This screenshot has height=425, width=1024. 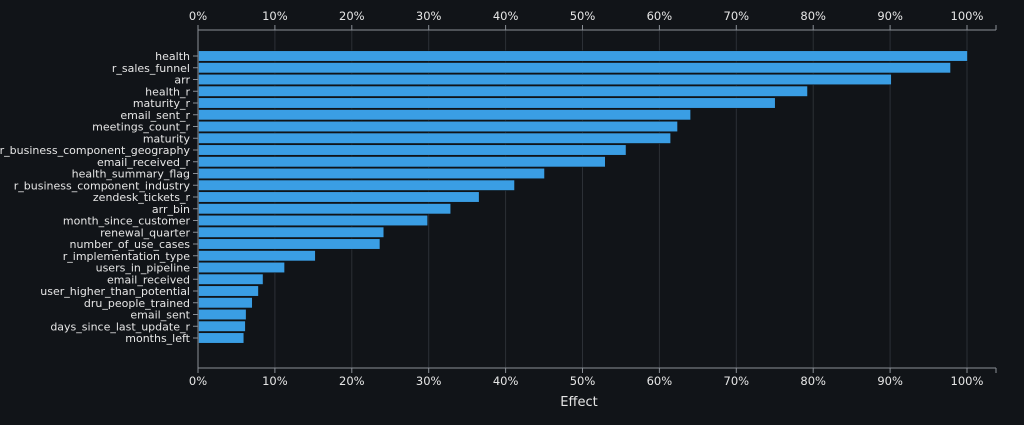 I want to click on category-label: email_received_r, so click(x=144, y=162).